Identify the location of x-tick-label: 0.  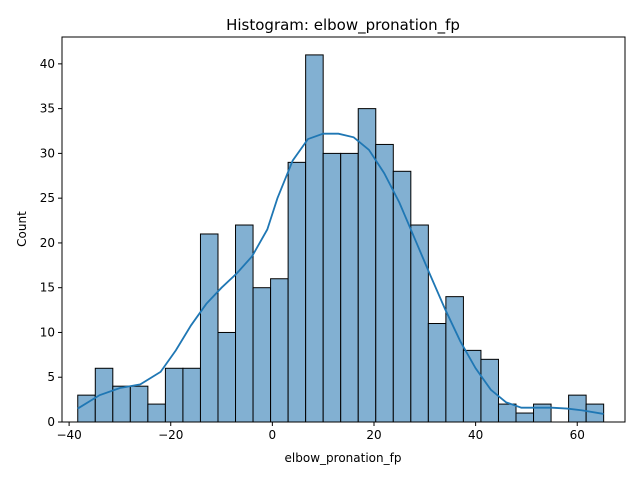
(273, 435).